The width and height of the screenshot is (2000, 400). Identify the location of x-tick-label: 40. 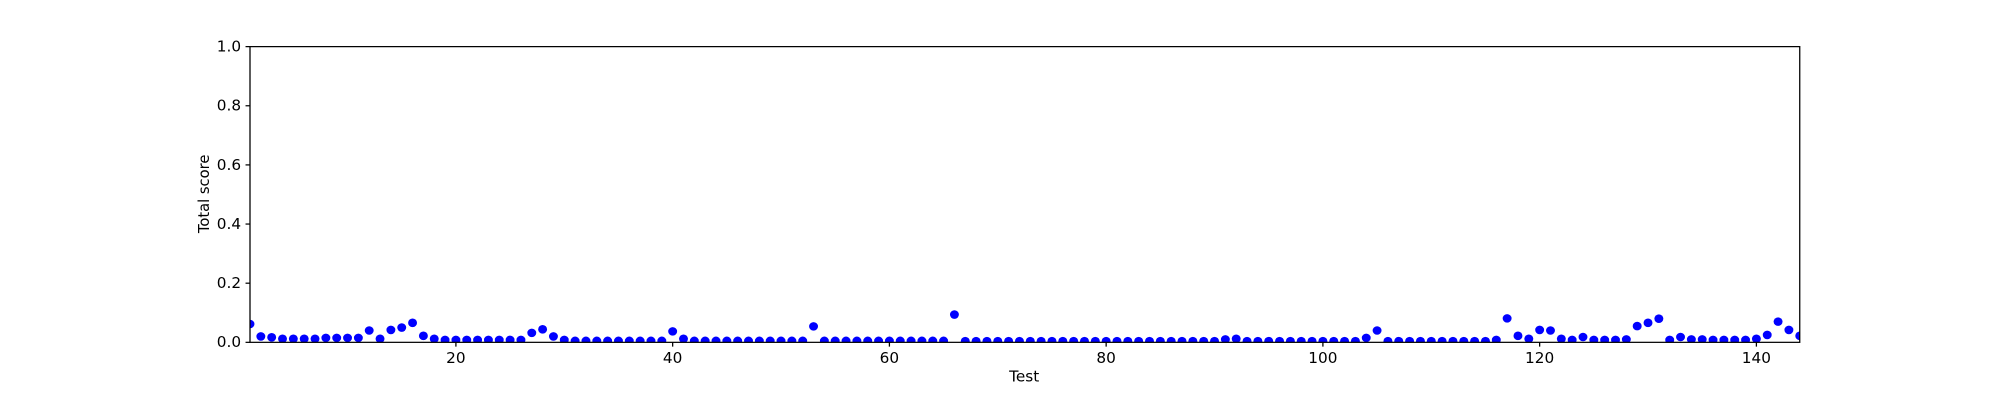
(672, 358).